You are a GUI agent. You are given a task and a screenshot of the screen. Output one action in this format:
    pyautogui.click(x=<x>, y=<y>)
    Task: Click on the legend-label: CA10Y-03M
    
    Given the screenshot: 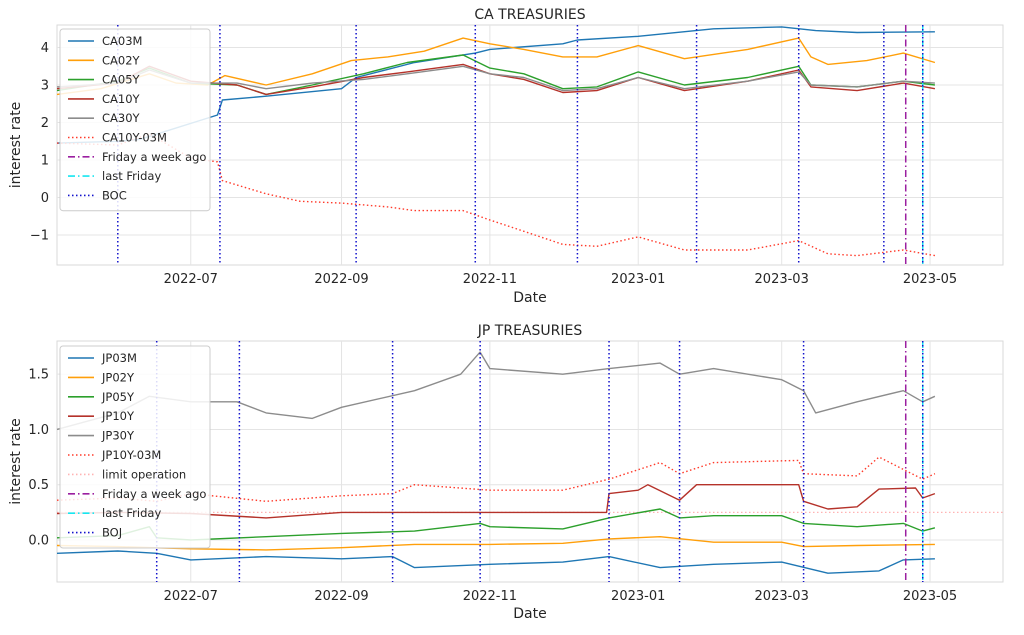 What is the action you would take?
    pyautogui.click(x=134, y=138)
    